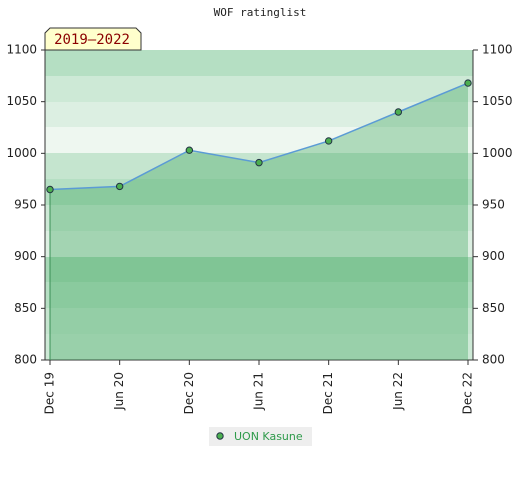 This screenshot has height=484, width=520. What do you see at coordinates (497, 101) in the screenshot?
I see `y2-tick-label: 1050` at bounding box center [497, 101].